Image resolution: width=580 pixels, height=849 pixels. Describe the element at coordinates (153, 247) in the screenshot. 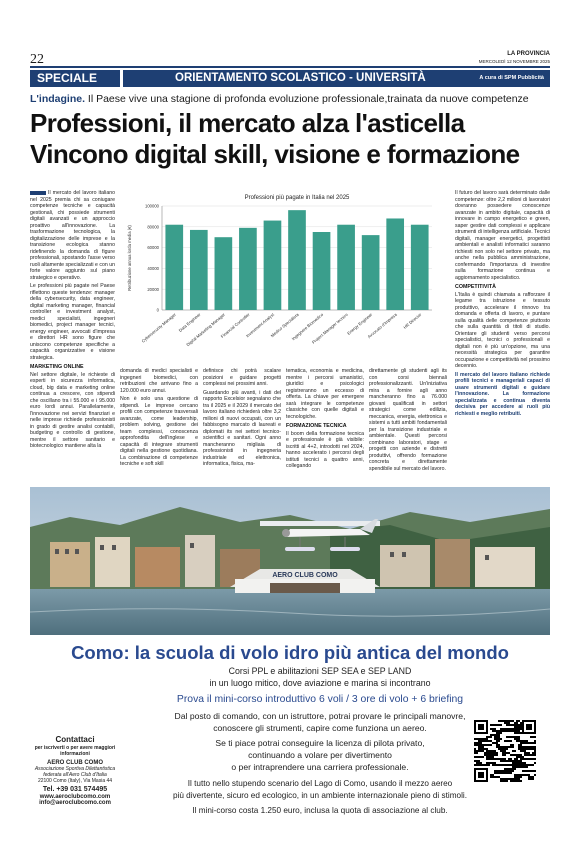

I see `y-tick-label: 60000` at that location.